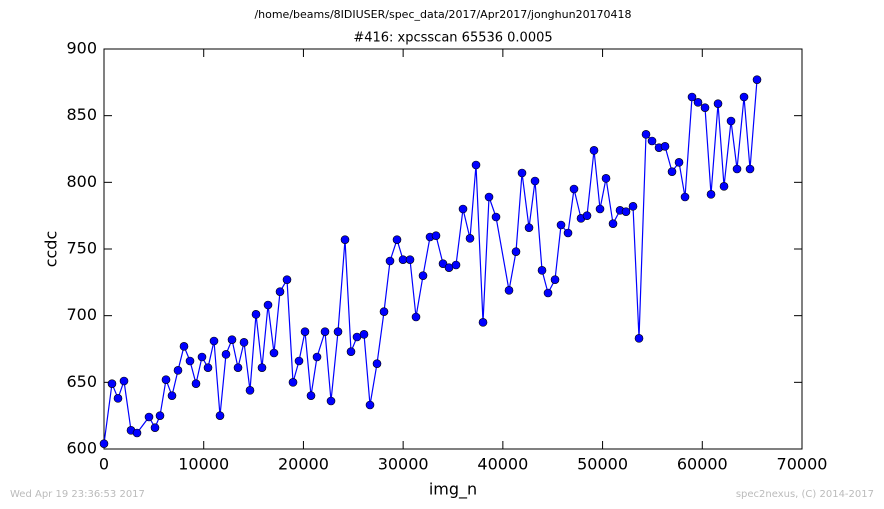  What do you see at coordinates (805, 494) in the screenshot?
I see `footer-right: spec2nexus, (C) 2014-2017` at bounding box center [805, 494].